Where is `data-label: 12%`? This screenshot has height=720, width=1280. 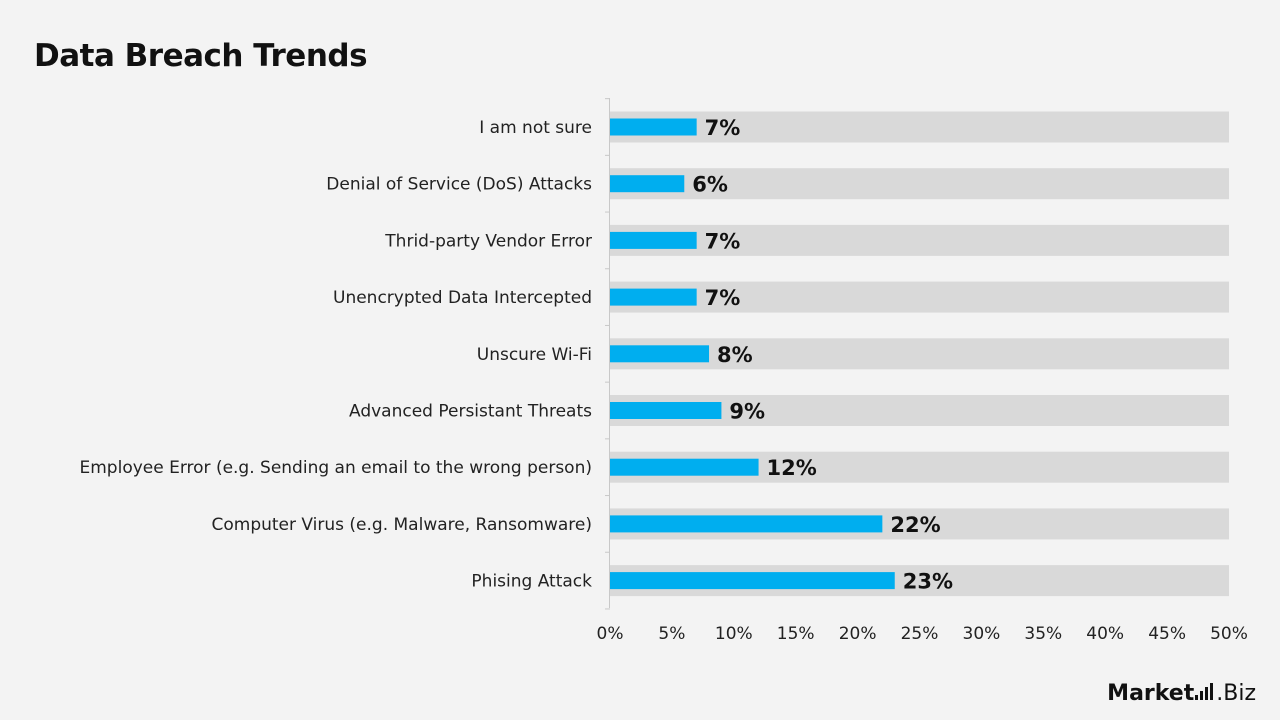
data-label: 12% is located at coordinates (792, 468).